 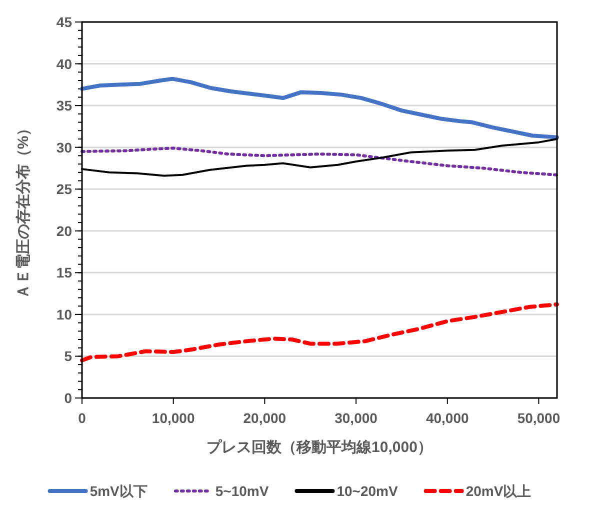 What do you see at coordinates (64, 272) in the screenshot?
I see `y-tick-label: 15` at bounding box center [64, 272].